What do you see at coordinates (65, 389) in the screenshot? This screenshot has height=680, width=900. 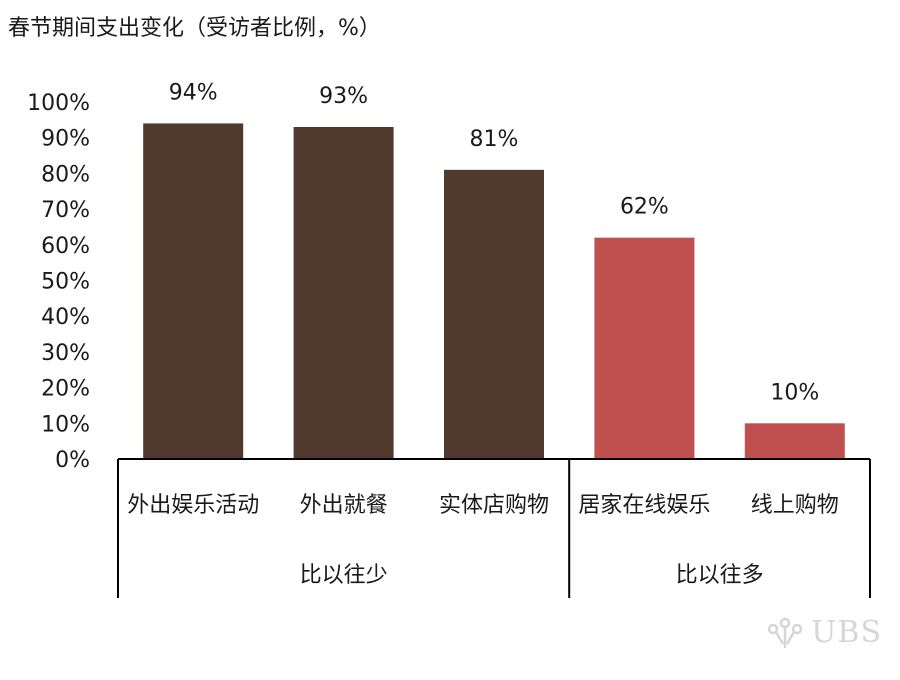 I see `y-tick-label: 20%` at bounding box center [65, 389].